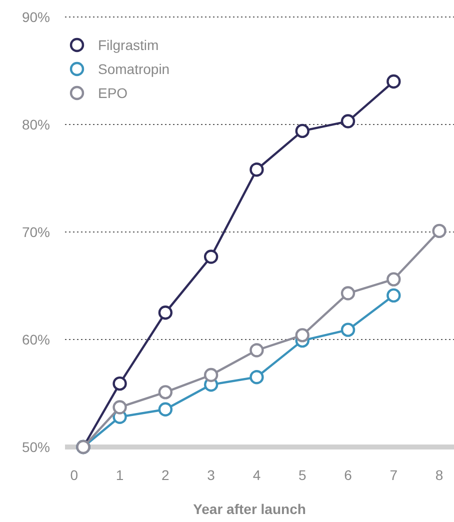  What do you see at coordinates (120, 475) in the screenshot?
I see `x-tick-label: 1` at bounding box center [120, 475].